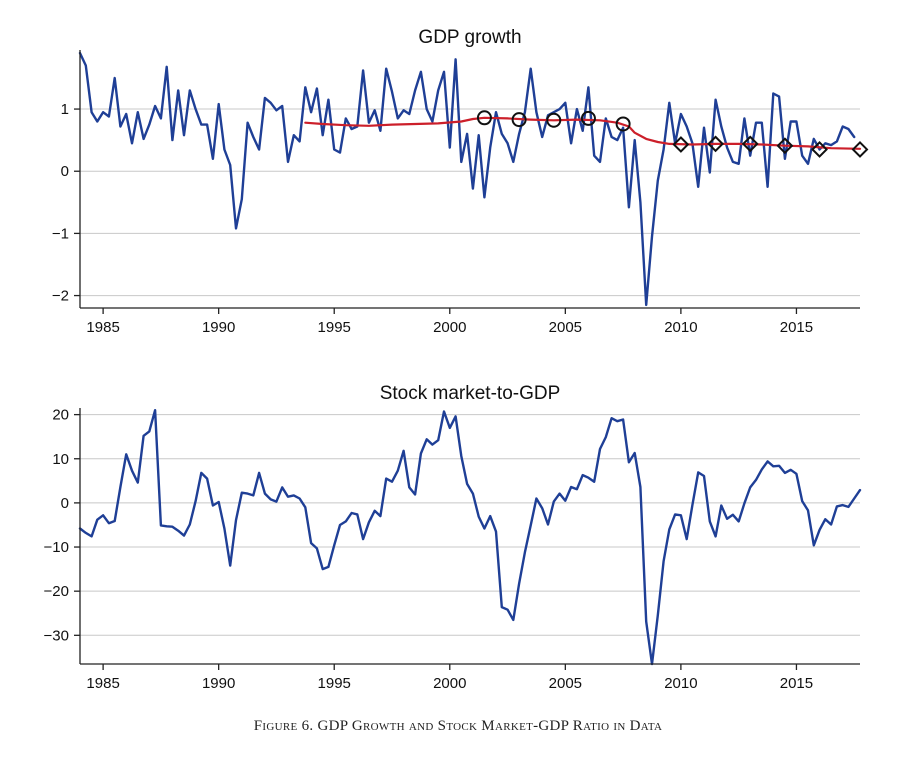 This screenshot has height=766, width=916. I want to click on gdp-growth-title: GDP growth, so click(469, 37).